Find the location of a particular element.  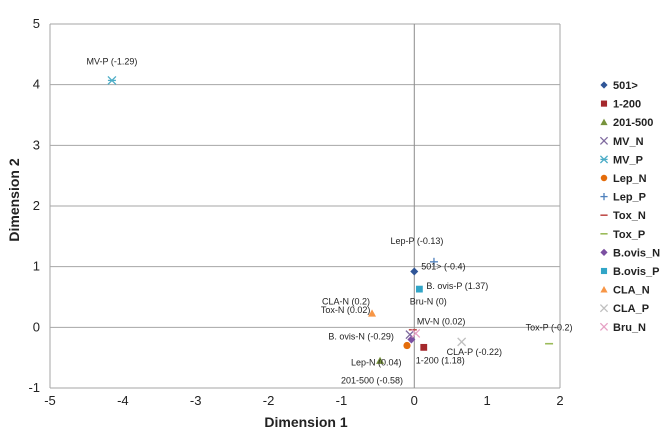

x-tick-label: -4 is located at coordinates (123, 400).